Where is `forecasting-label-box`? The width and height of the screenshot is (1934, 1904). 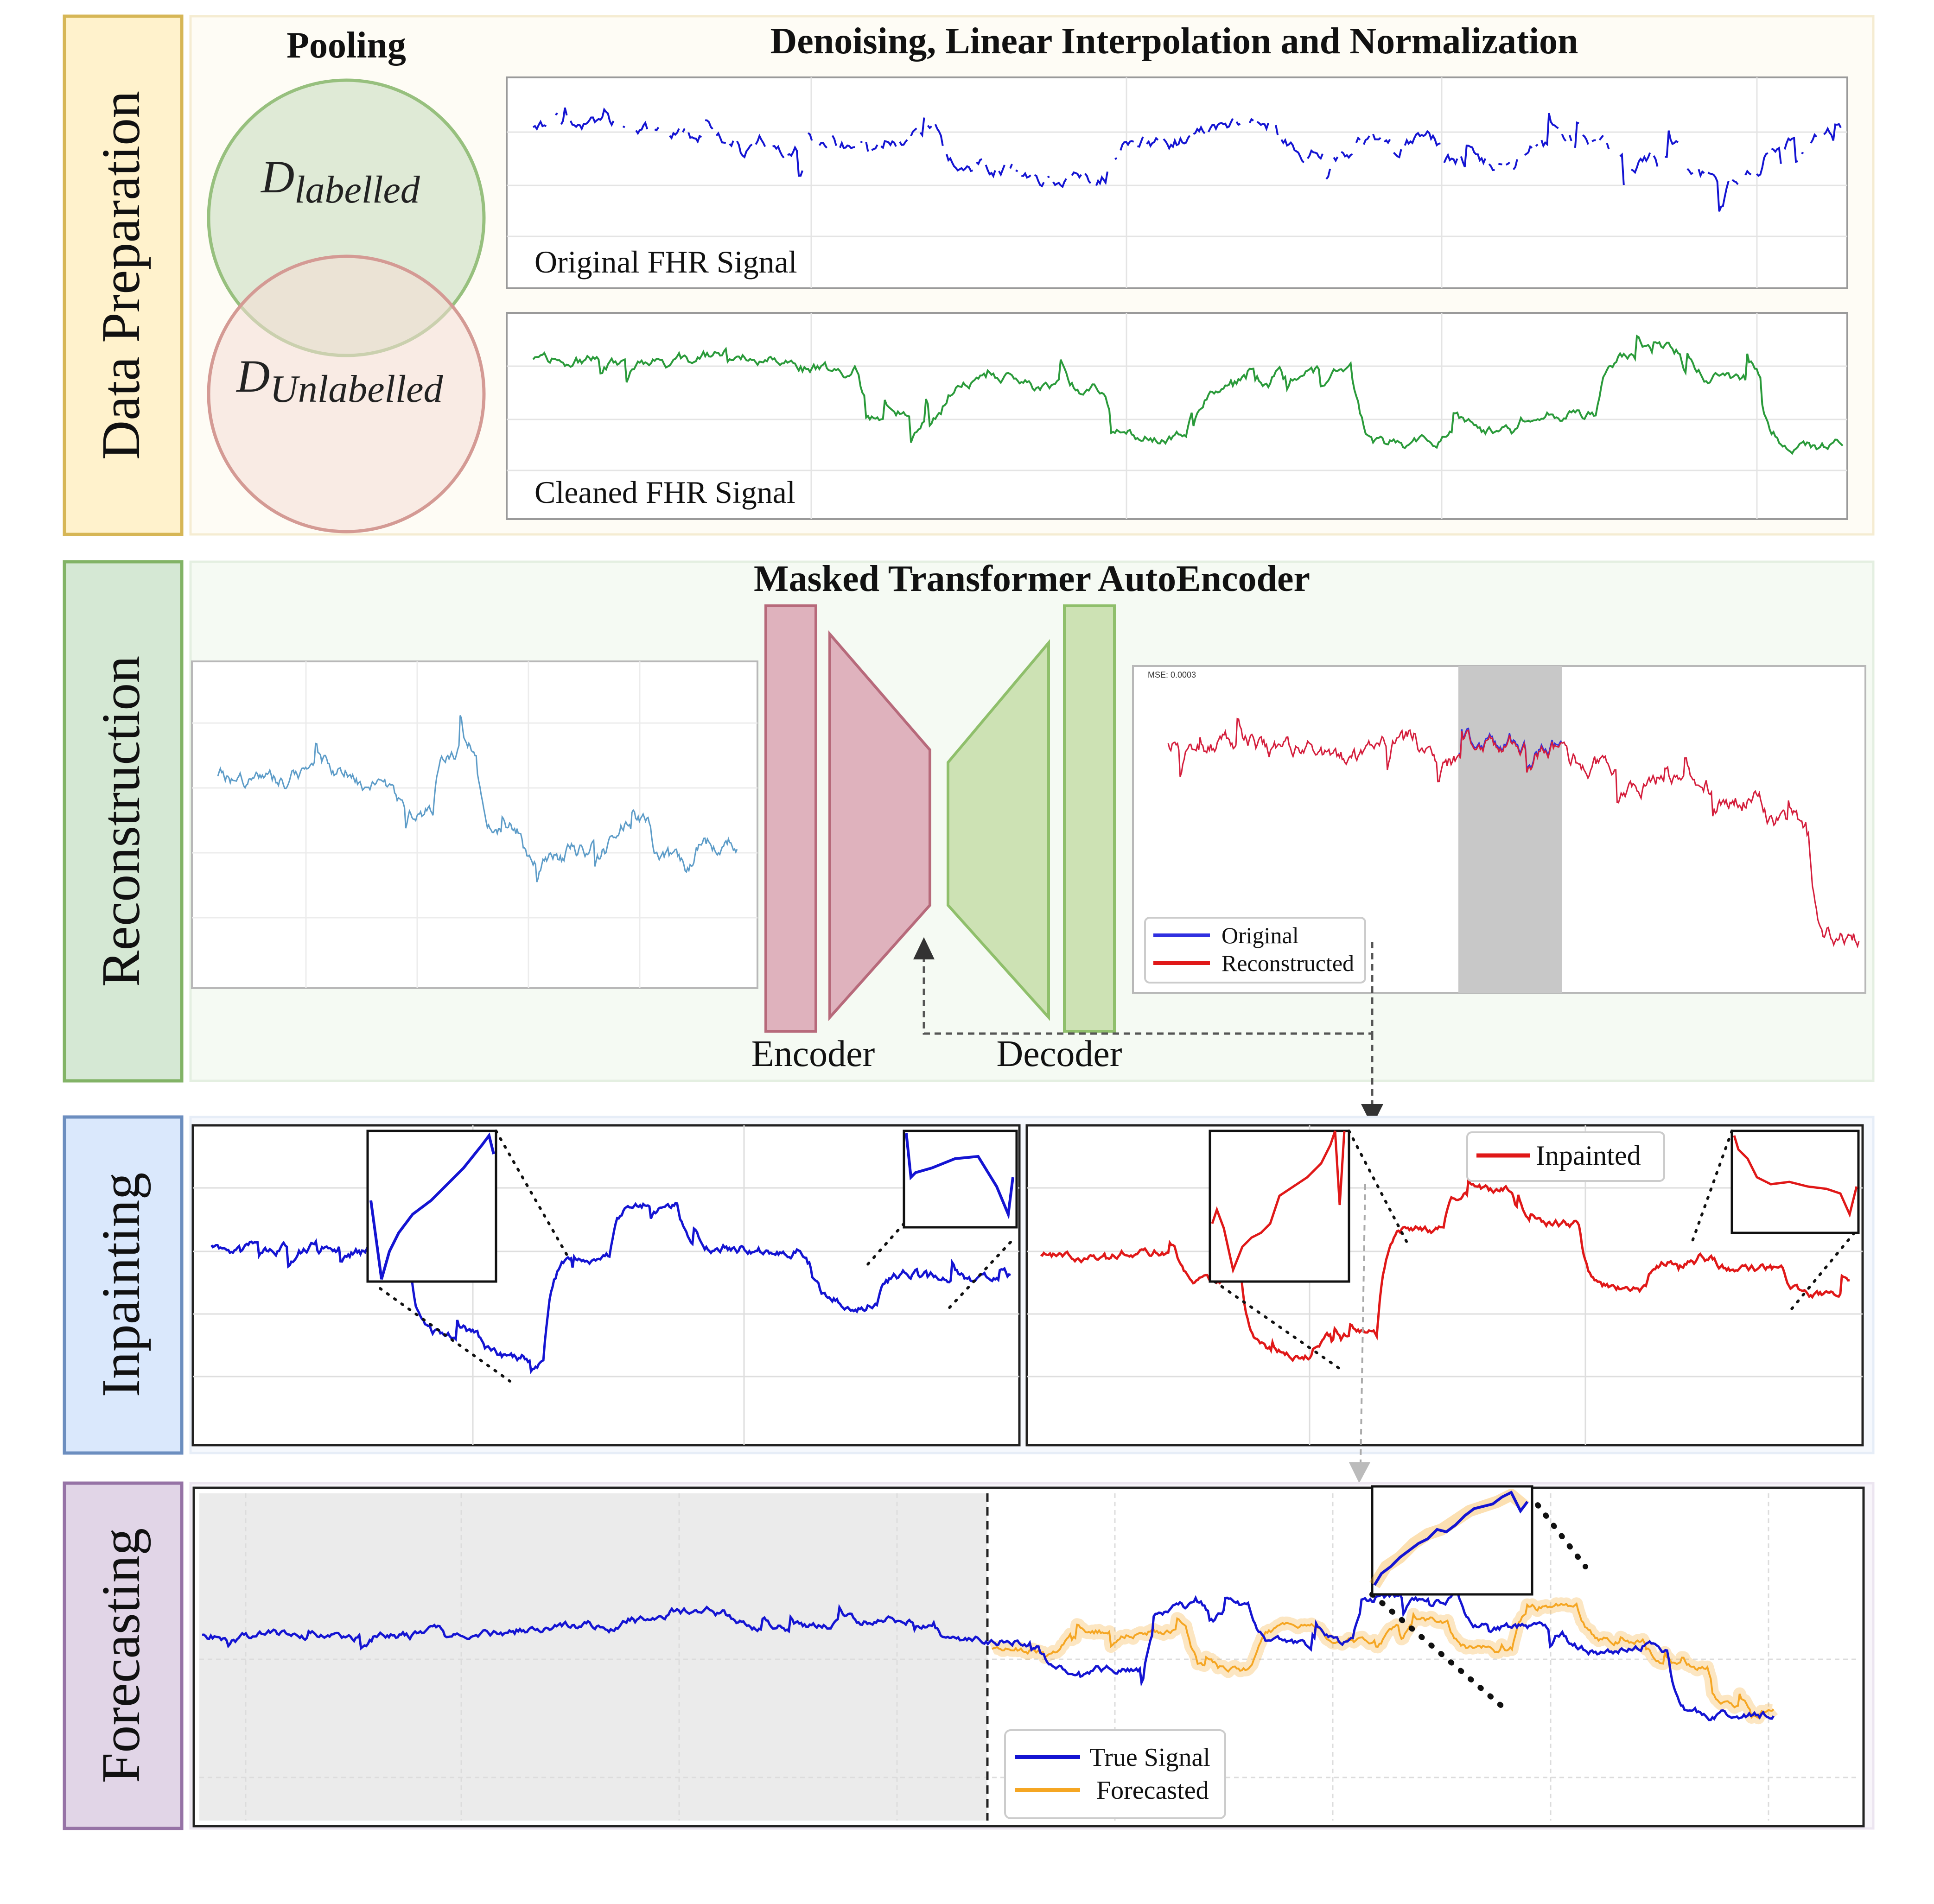 forecasting-label-box is located at coordinates (123, 1655).